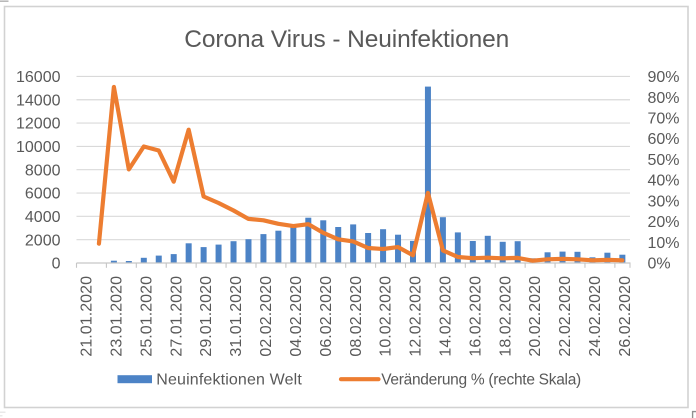  Describe the element at coordinates (43, 240) in the screenshot. I see `svg-text: 2000` at that location.